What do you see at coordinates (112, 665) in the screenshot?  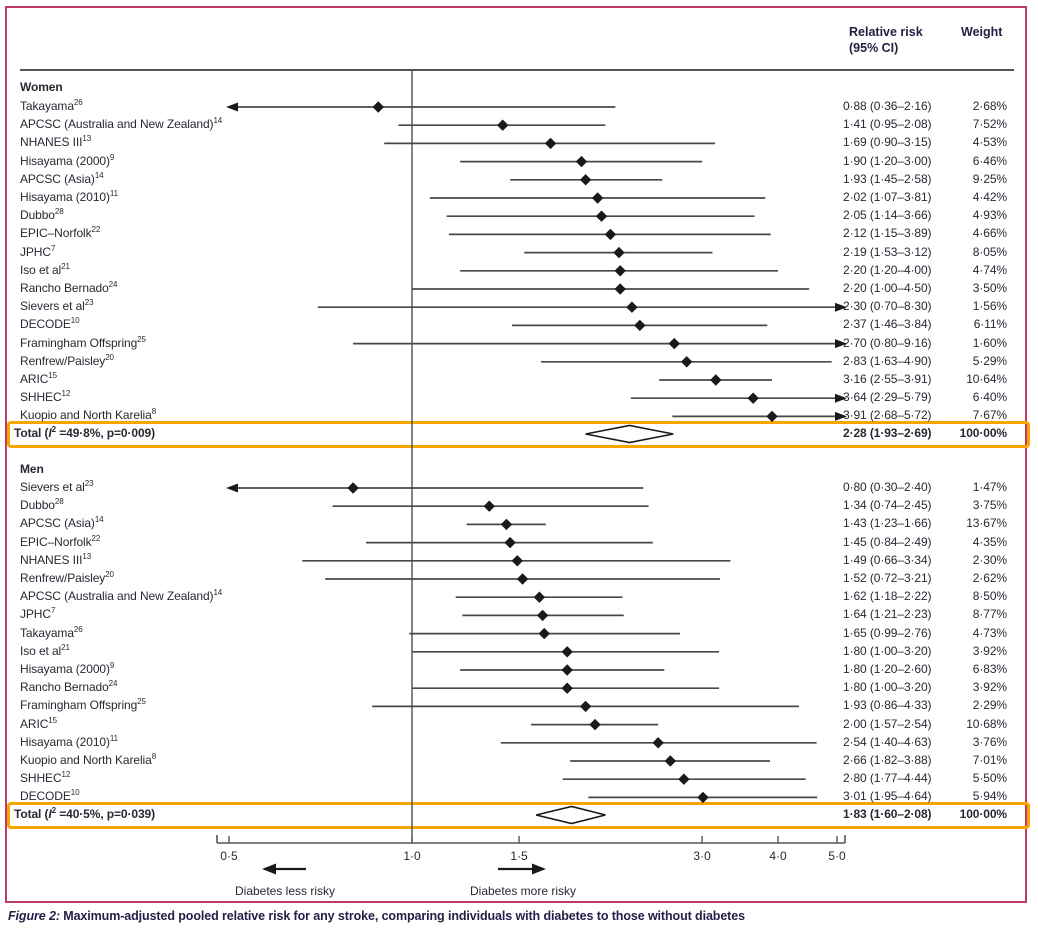 I see `study-ref-superscript: 9` at bounding box center [112, 665].